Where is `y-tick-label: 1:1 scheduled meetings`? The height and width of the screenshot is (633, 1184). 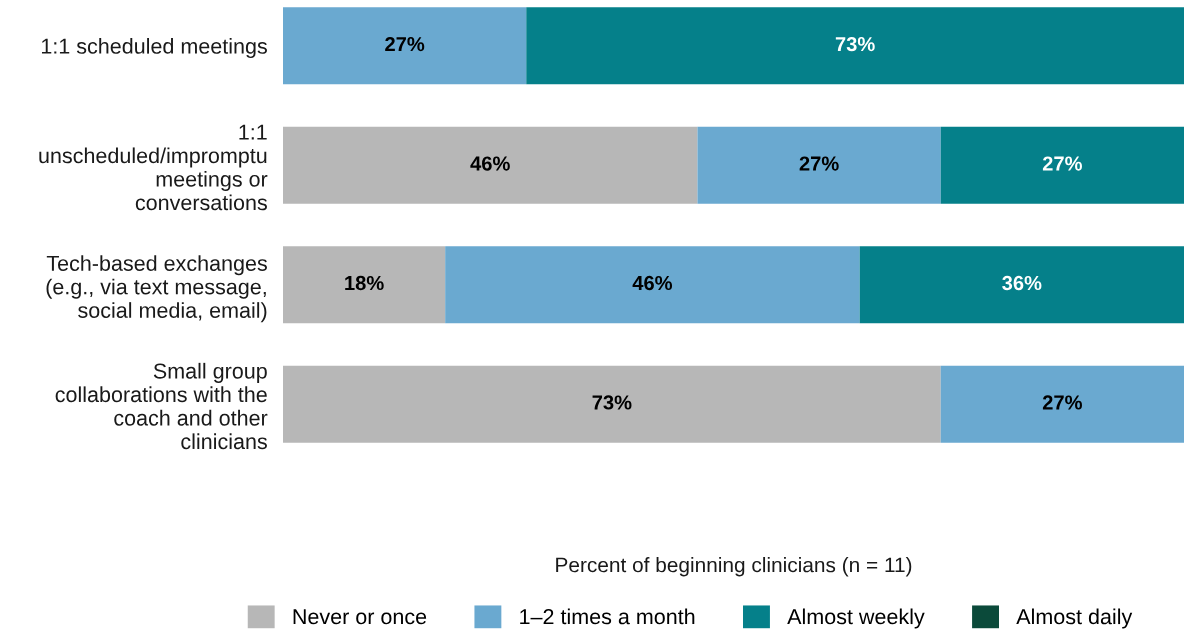 y-tick-label: 1:1 scheduled meetings is located at coordinates (154, 48).